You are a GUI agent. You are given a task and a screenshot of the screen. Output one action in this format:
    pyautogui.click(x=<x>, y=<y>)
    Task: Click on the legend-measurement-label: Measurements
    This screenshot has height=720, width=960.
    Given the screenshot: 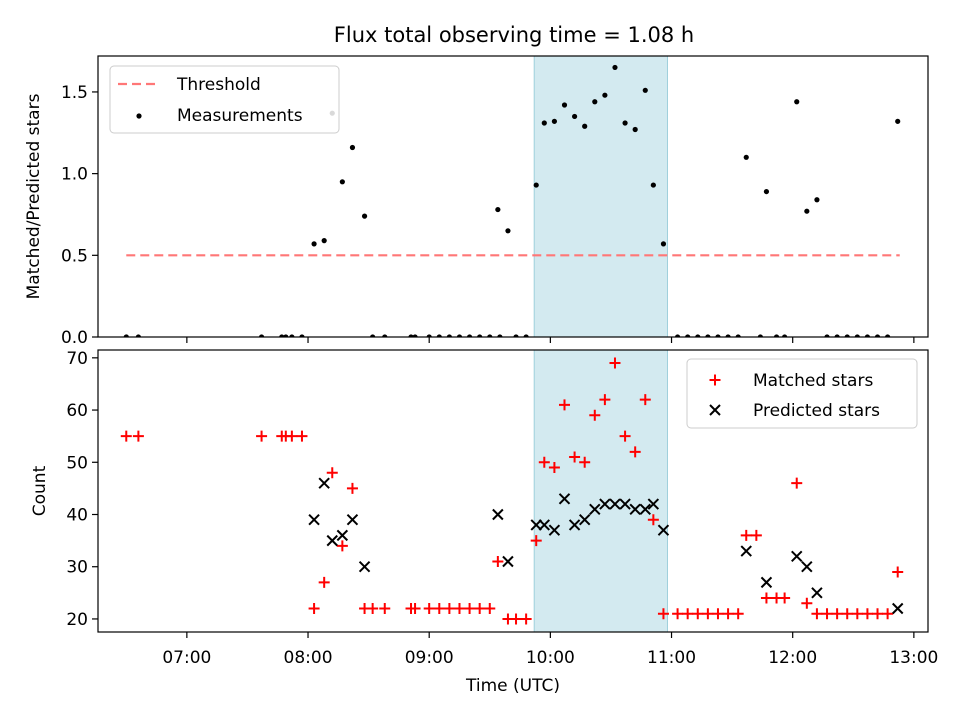 What is the action you would take?
    pyautogui.click(x=240, y=116)
    